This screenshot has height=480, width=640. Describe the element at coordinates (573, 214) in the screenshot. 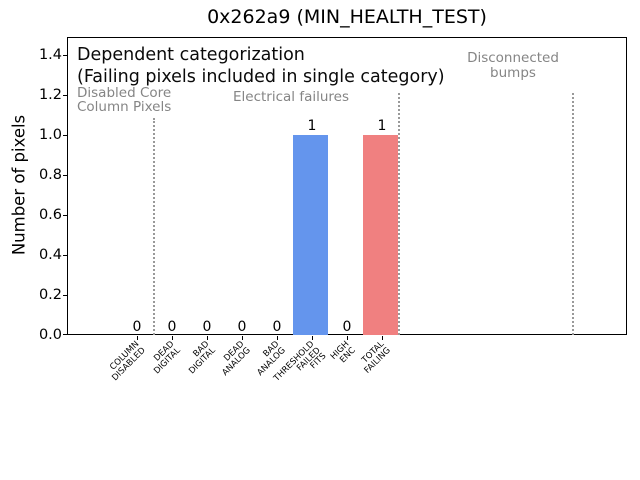

I see `divider-disconnected-right` at that location.